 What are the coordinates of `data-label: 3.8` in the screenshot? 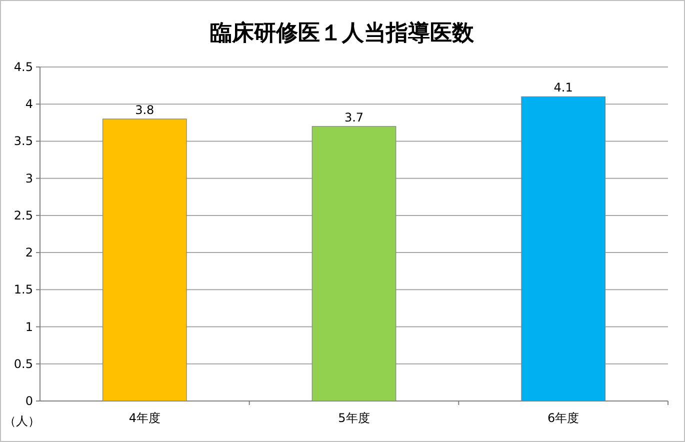 It's located at (144, 109).